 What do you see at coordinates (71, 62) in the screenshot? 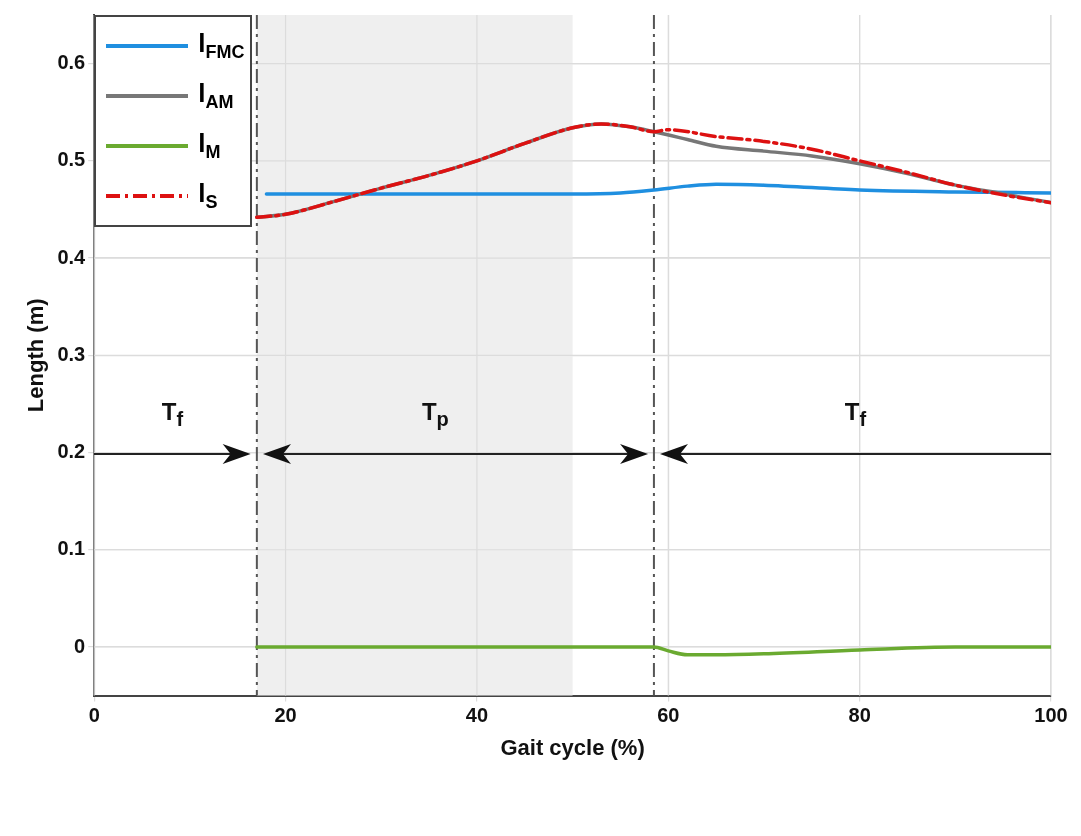
I see `y-tick-label: 0.6` at bounding box center [71, 62].